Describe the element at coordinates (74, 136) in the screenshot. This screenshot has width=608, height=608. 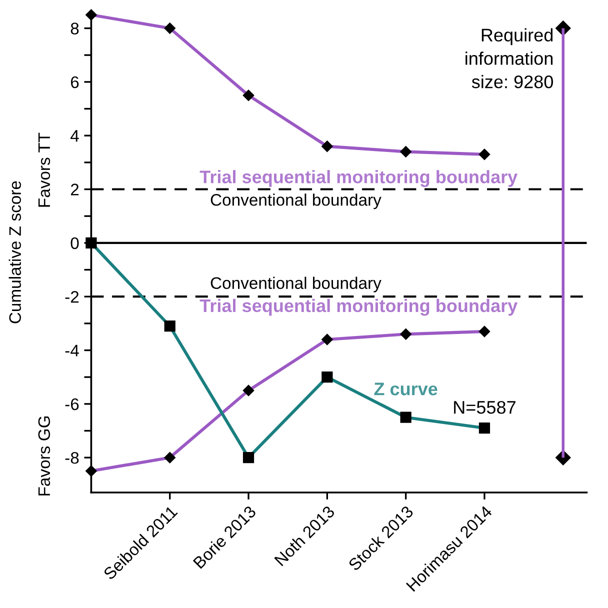
I see `y-tick-label: 4` at that location.